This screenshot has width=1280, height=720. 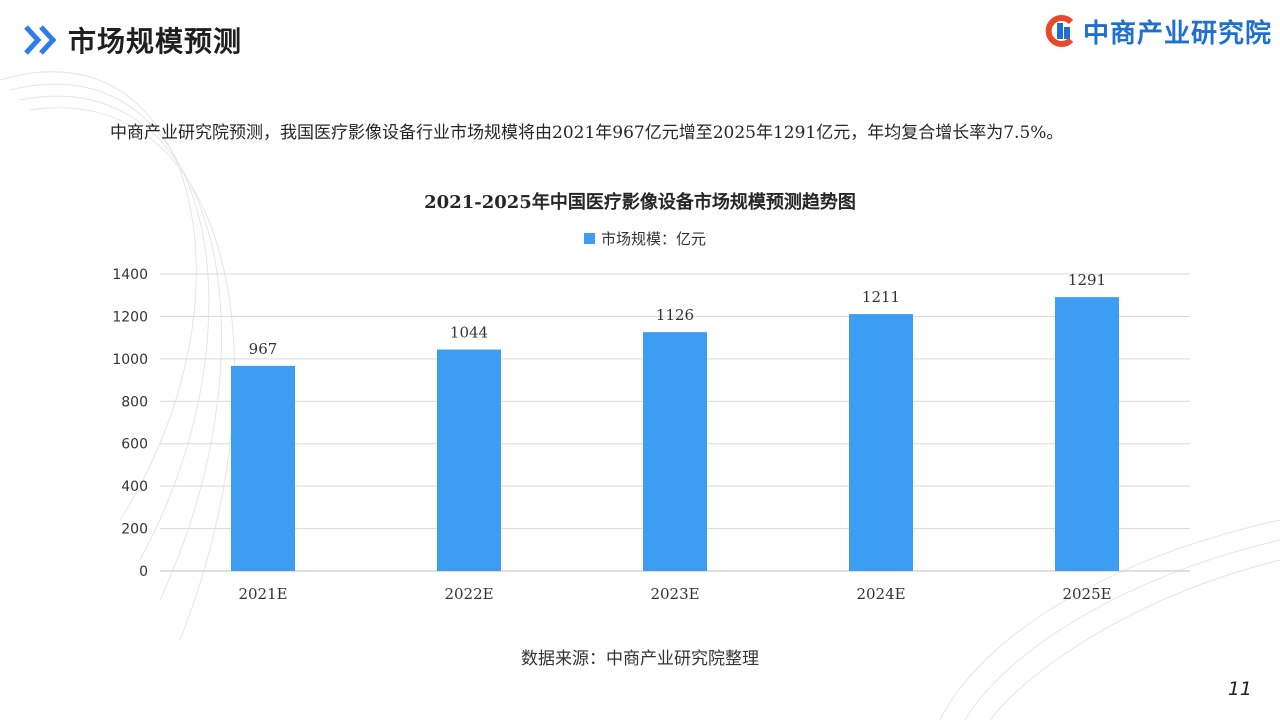 What do you see at coordinates (263, 349) in the screenshot?
I see `data-label: 967` at bounding box center [263, 349].